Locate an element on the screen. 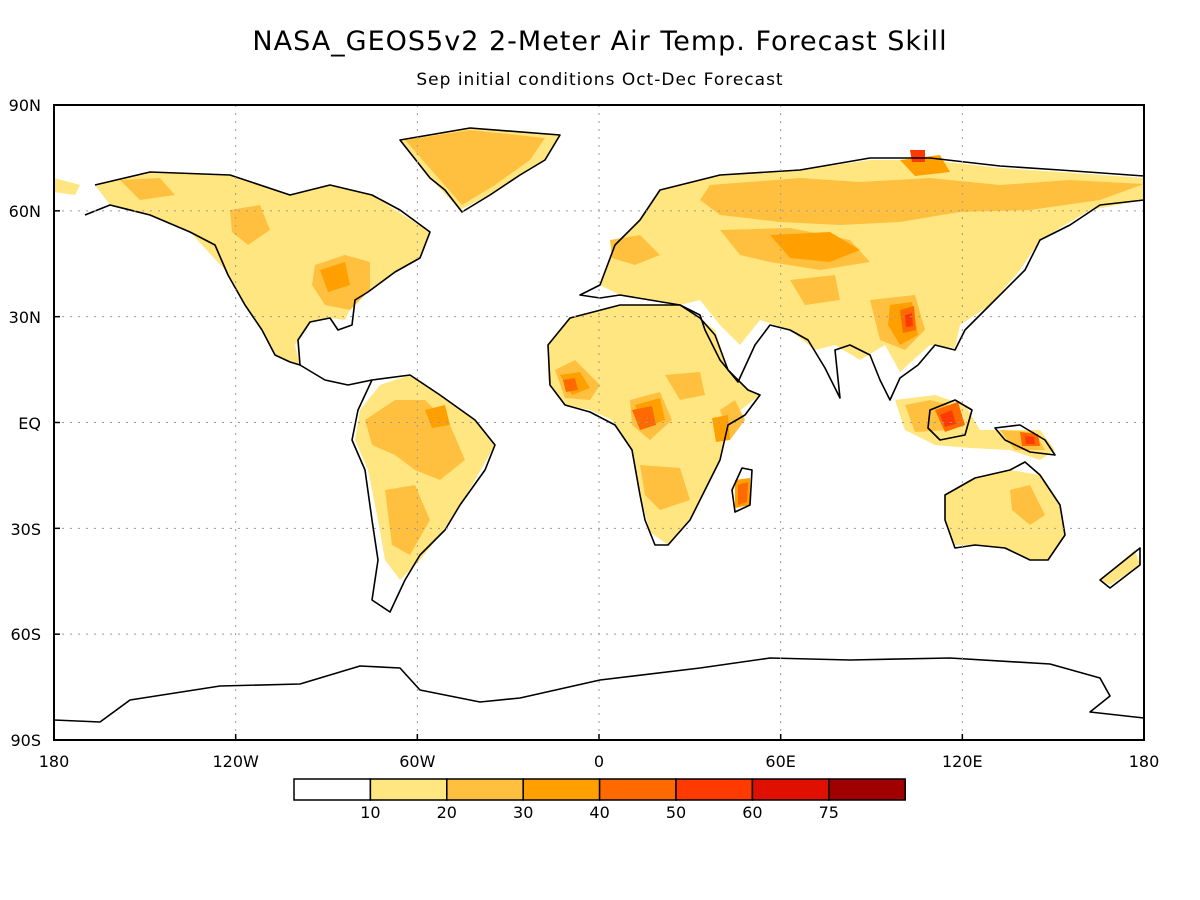  colorbar: 10 20 30 40 50 60 75 is located at coordinates (599, 800).